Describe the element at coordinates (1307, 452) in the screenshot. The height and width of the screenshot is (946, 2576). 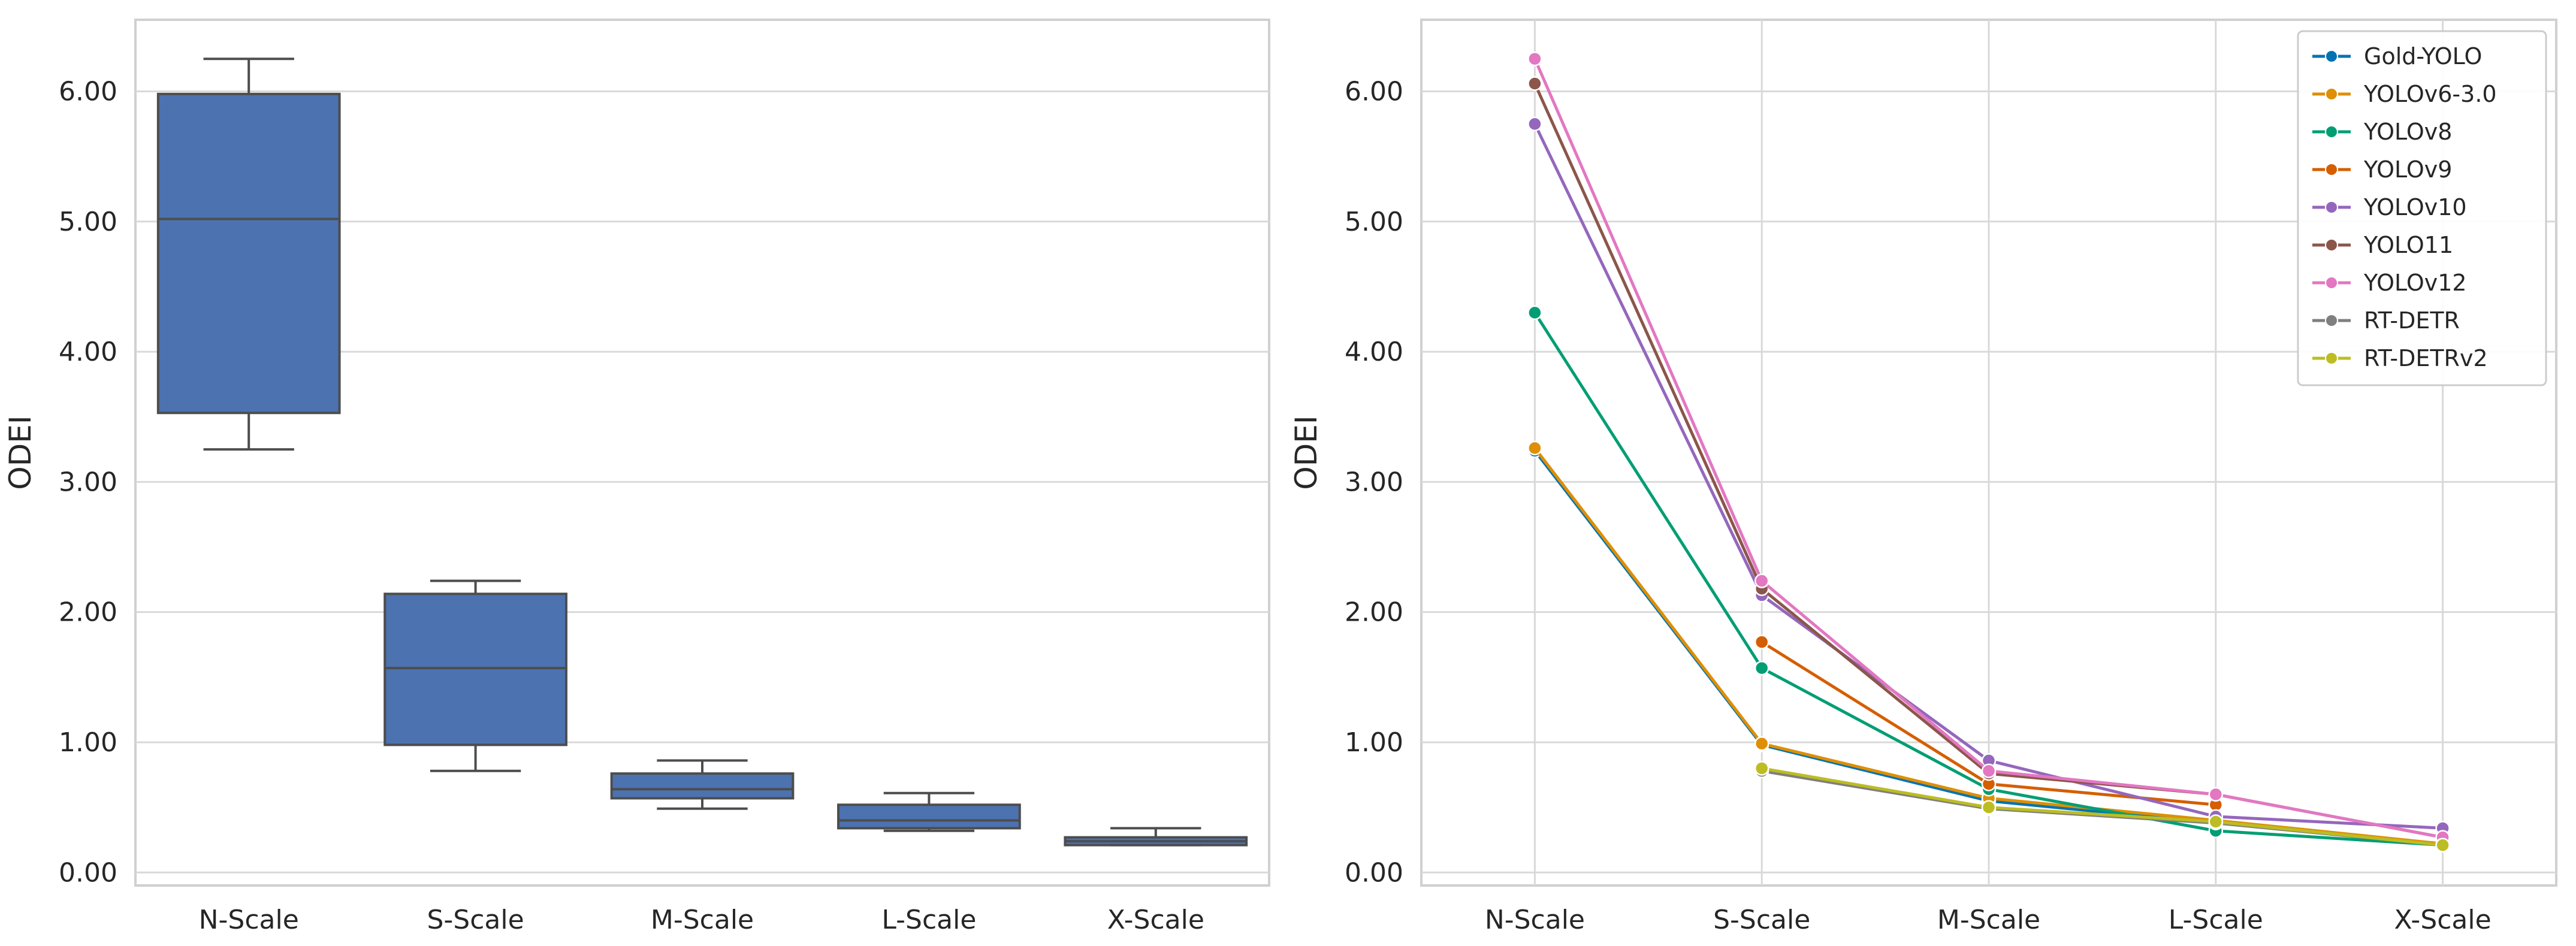
I see `line-chart-y-axis-label: ODEI` at that location.